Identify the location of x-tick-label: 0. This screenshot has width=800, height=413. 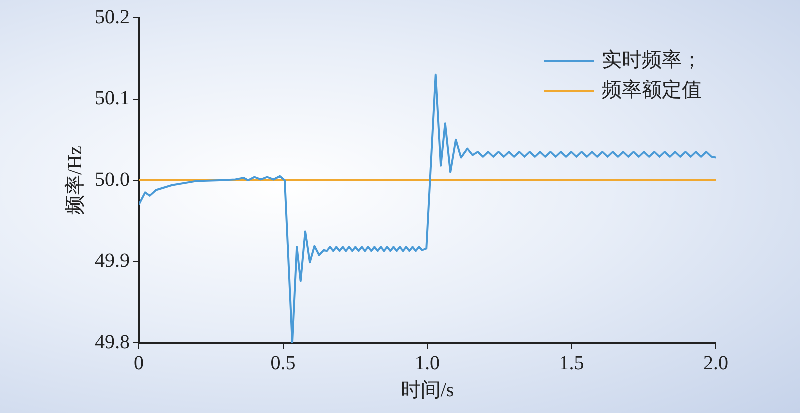
(139, 363).